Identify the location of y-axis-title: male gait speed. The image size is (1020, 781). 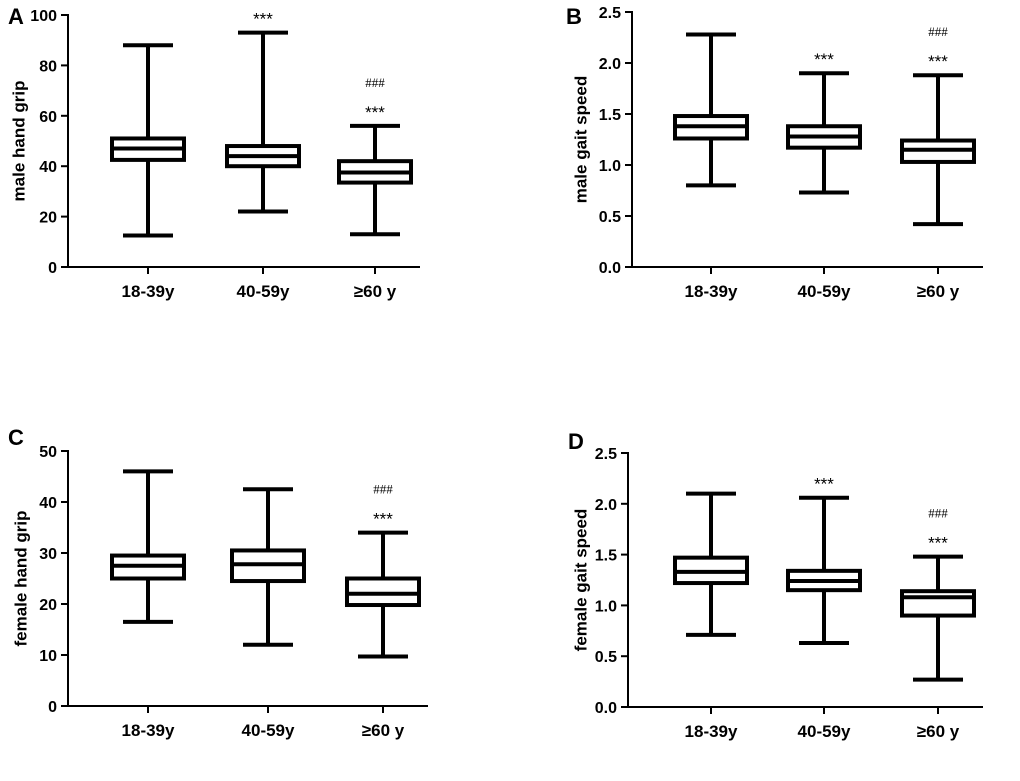
(580, 140).